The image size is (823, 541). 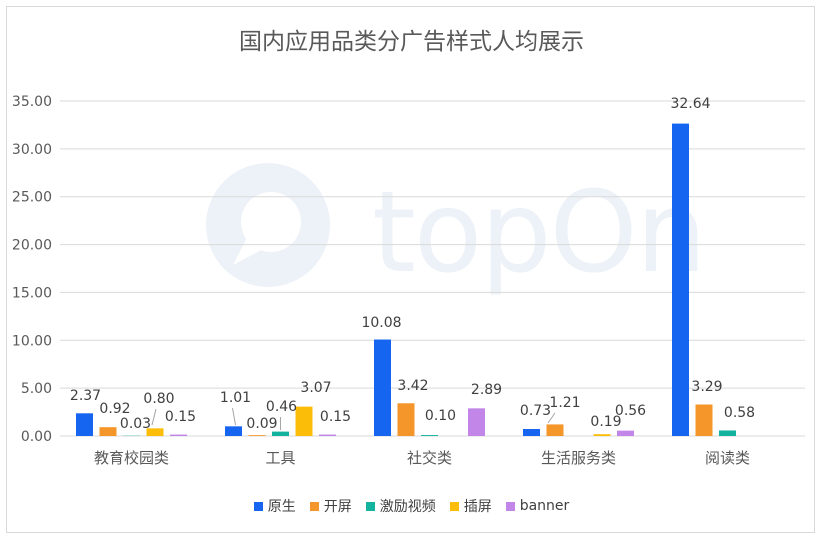 I want to click on legend: 原生 开屏 激励视频 插屏 banner, so click(x=411, y=506).